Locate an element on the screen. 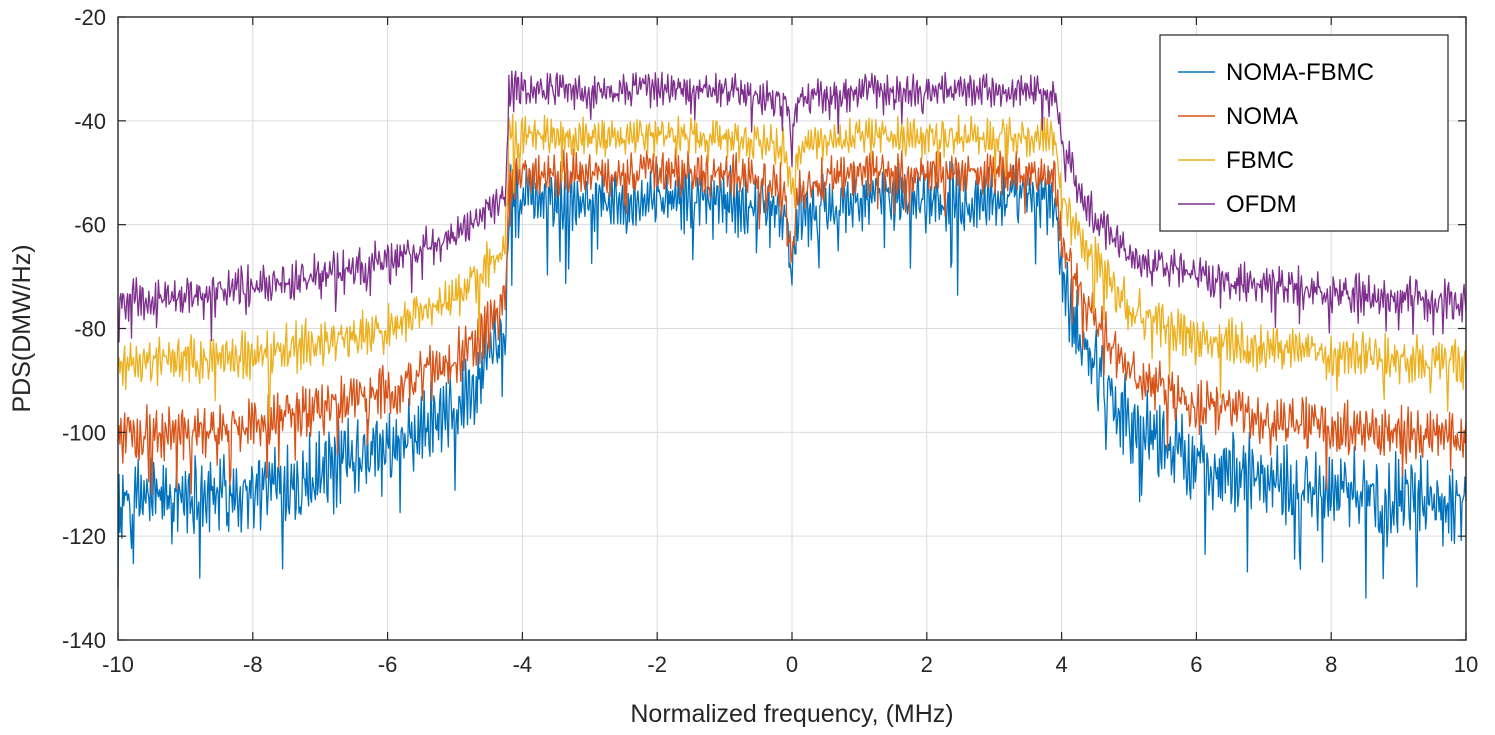  y-axis-label: PDS(DMW/Hz) is located at coordinates (22, 328).